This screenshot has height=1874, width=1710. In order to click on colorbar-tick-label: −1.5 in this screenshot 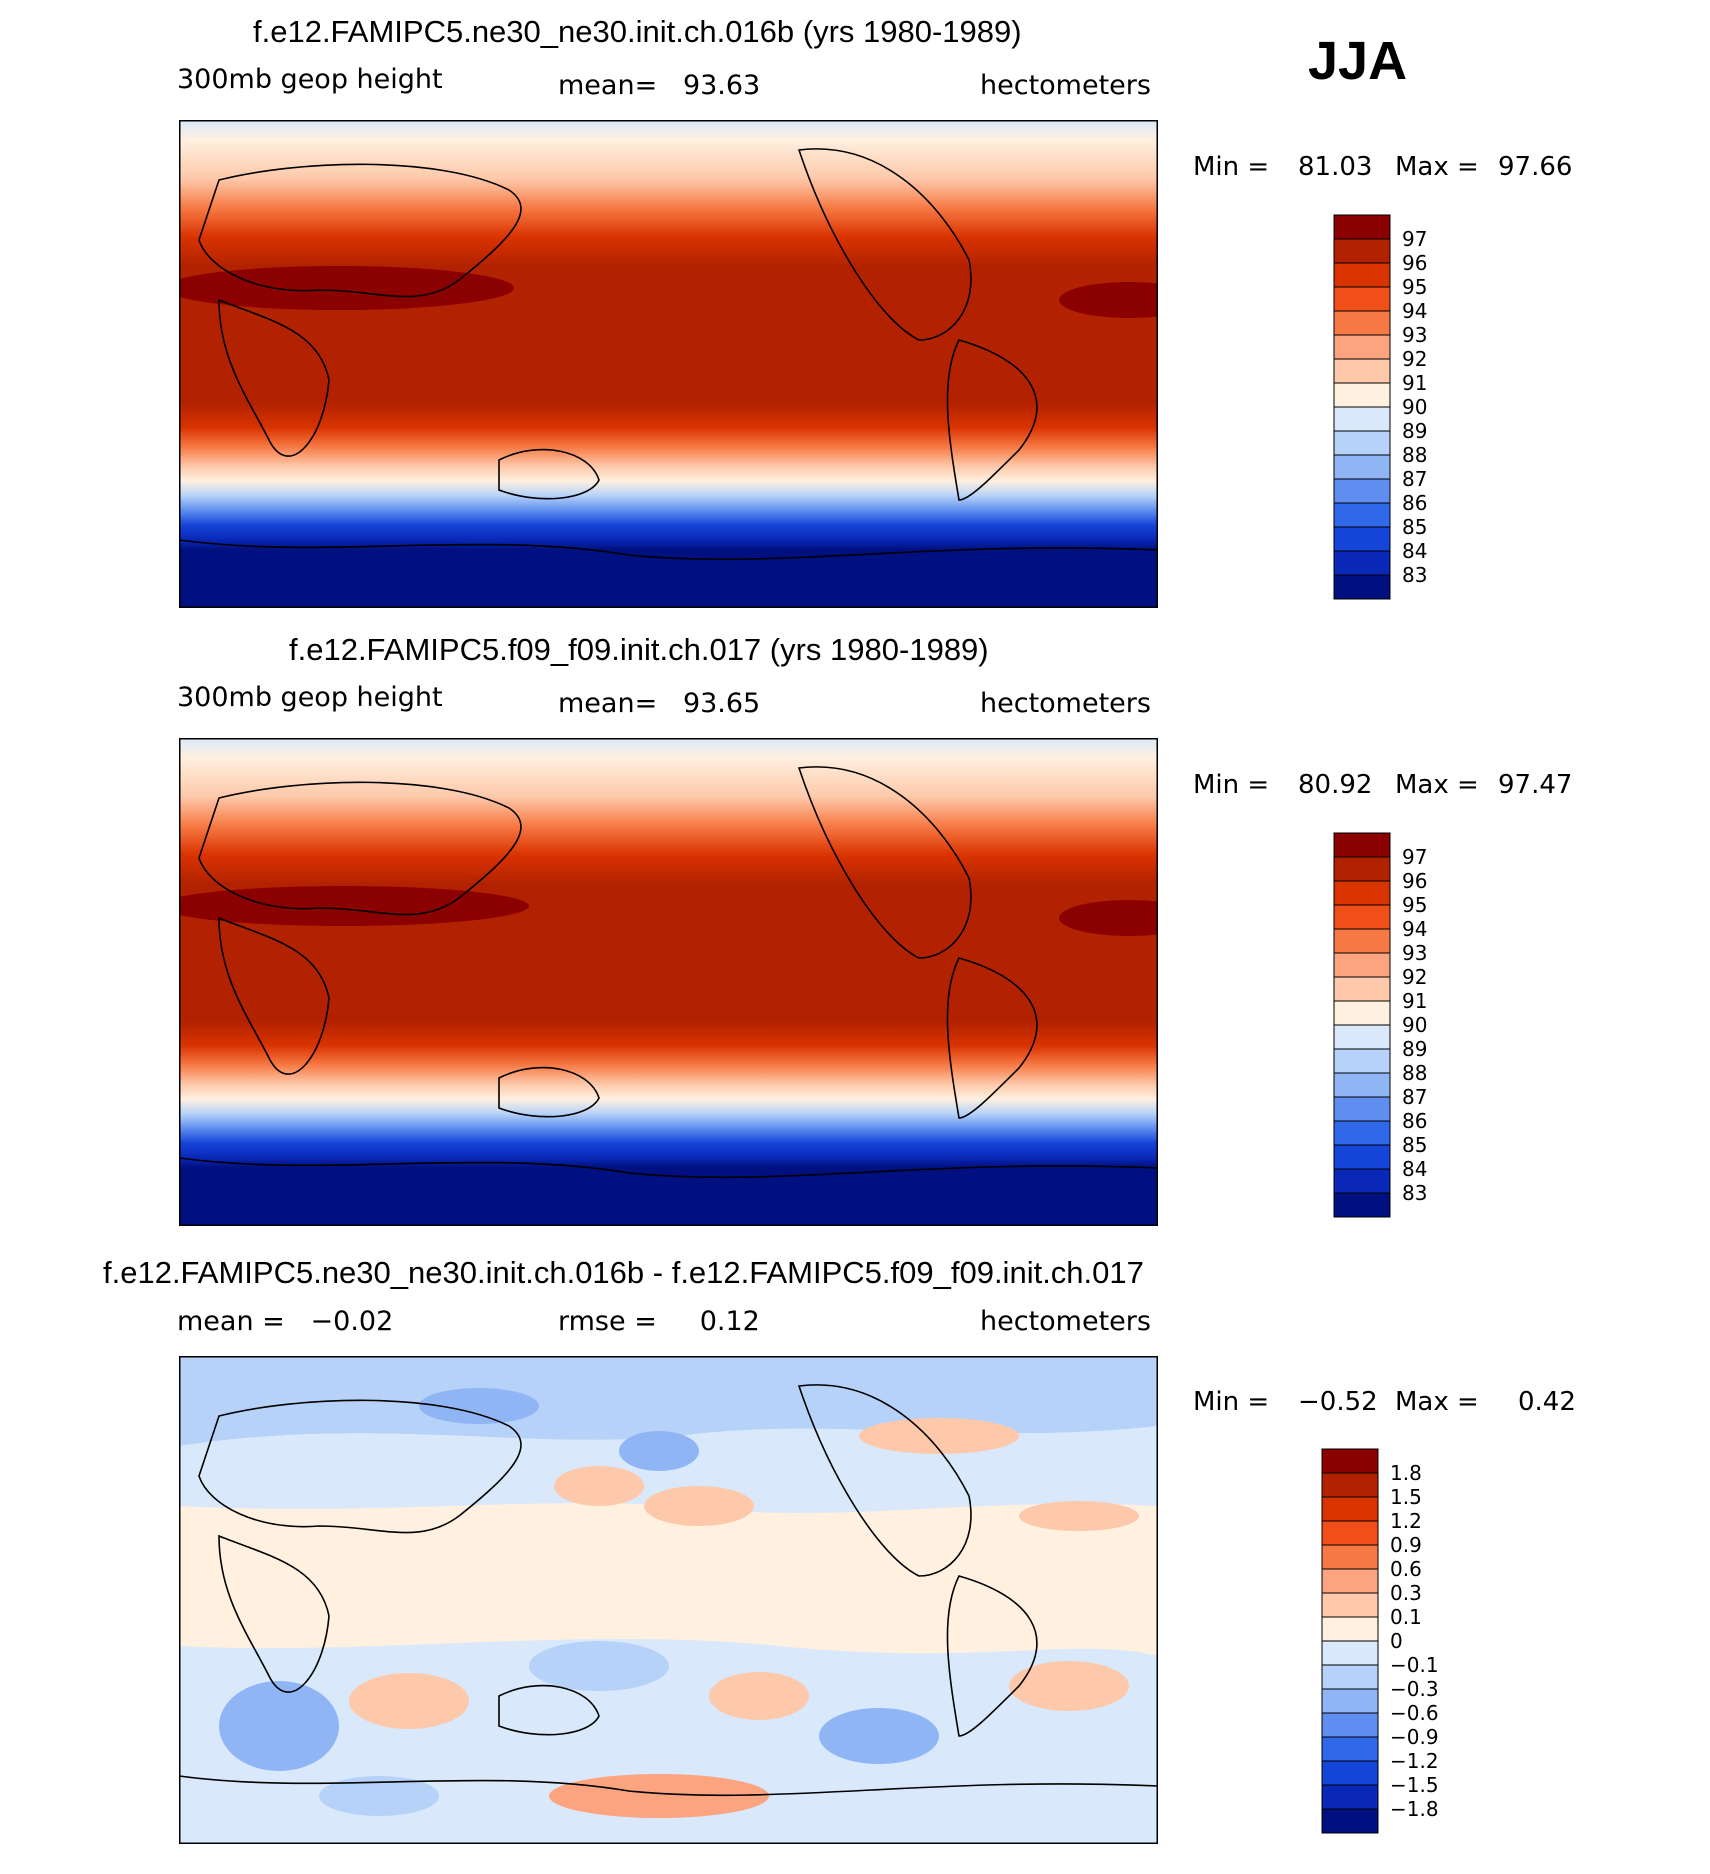, I will do `click(1414, 1785)`.